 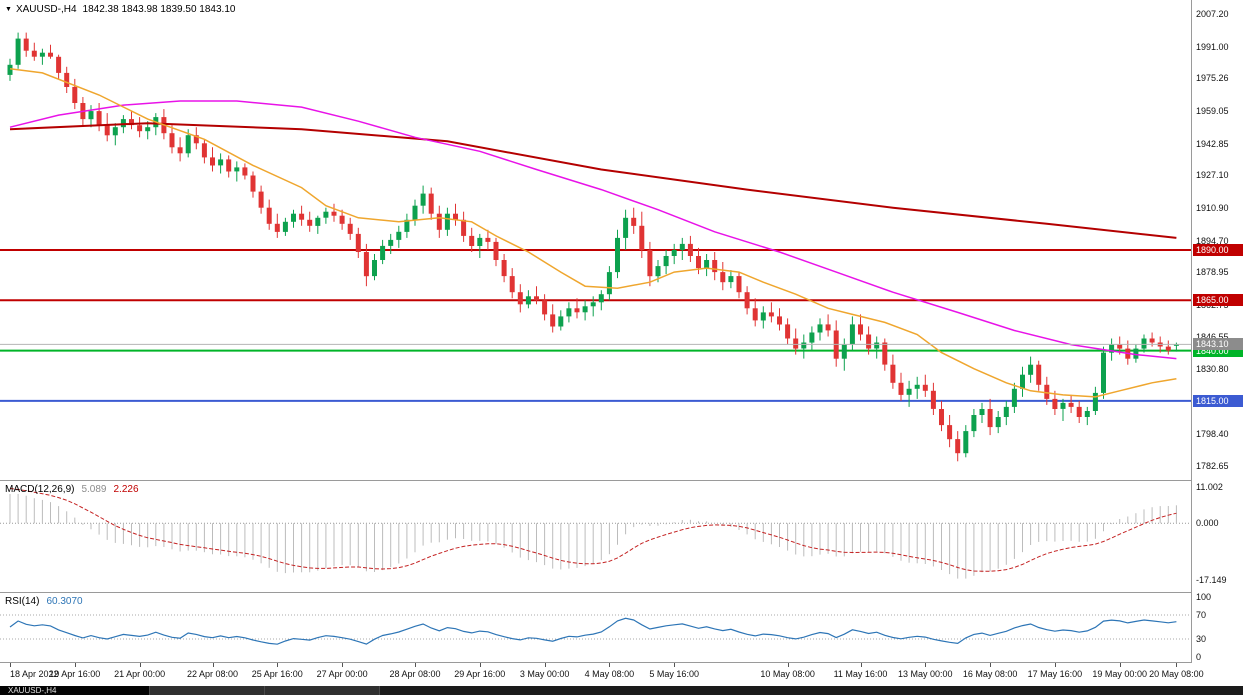 I want to click on macd-axis-label: 11.002, so click(x=1209, y=486).